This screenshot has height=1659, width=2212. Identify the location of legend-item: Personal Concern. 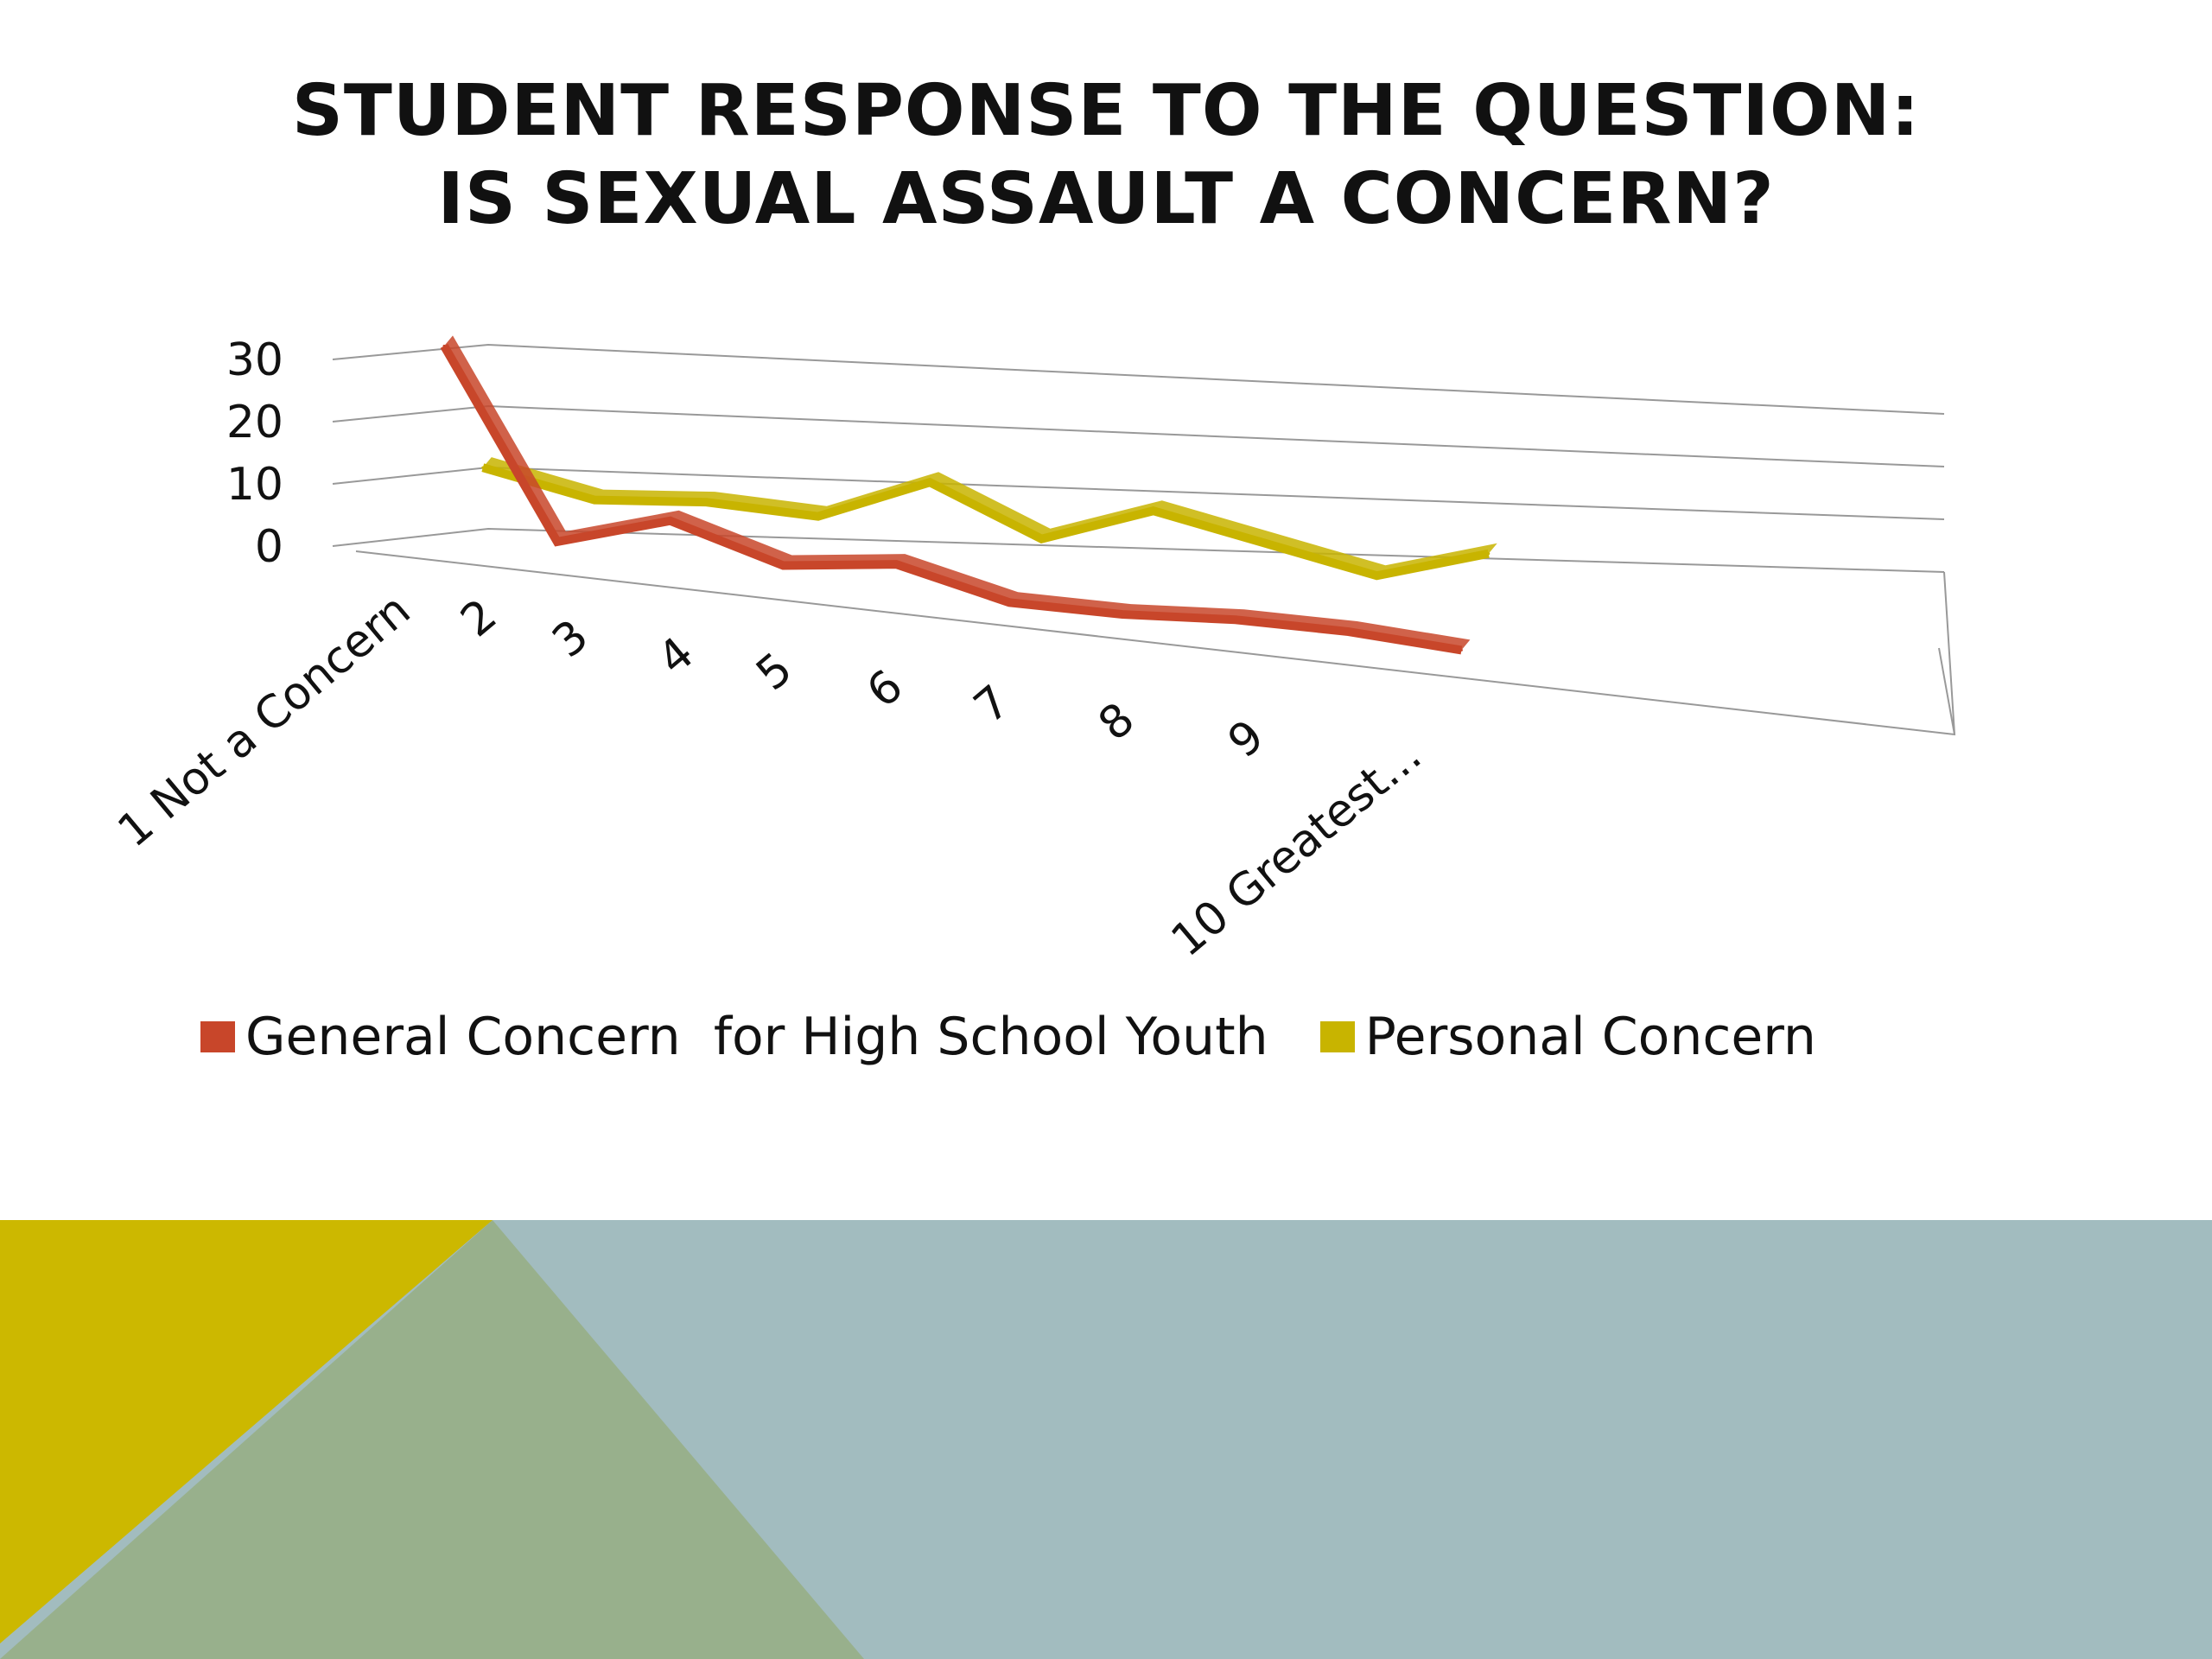
(1567, 1037).